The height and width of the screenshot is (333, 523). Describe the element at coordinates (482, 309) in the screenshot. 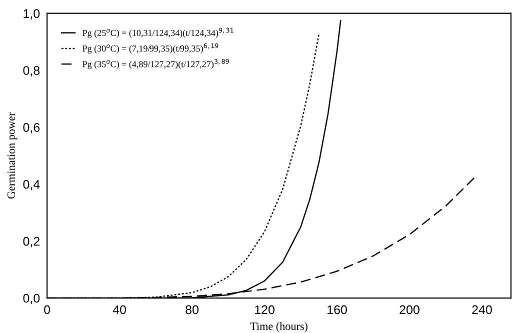

I see `x-tick-label: 240` at that location.